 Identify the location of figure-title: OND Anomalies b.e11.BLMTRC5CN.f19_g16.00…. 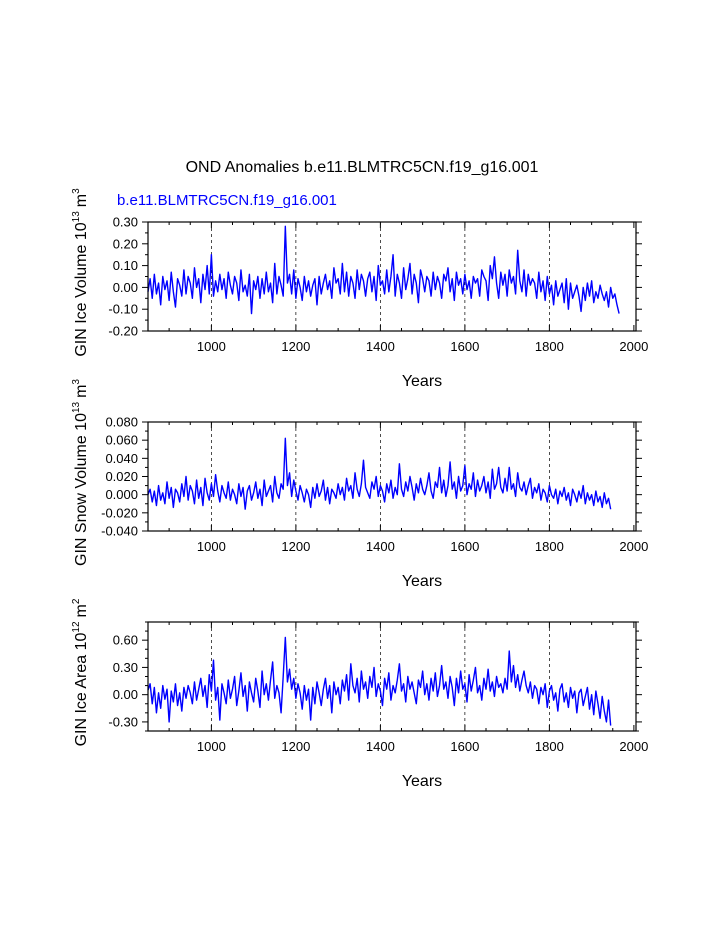
(362, 167).